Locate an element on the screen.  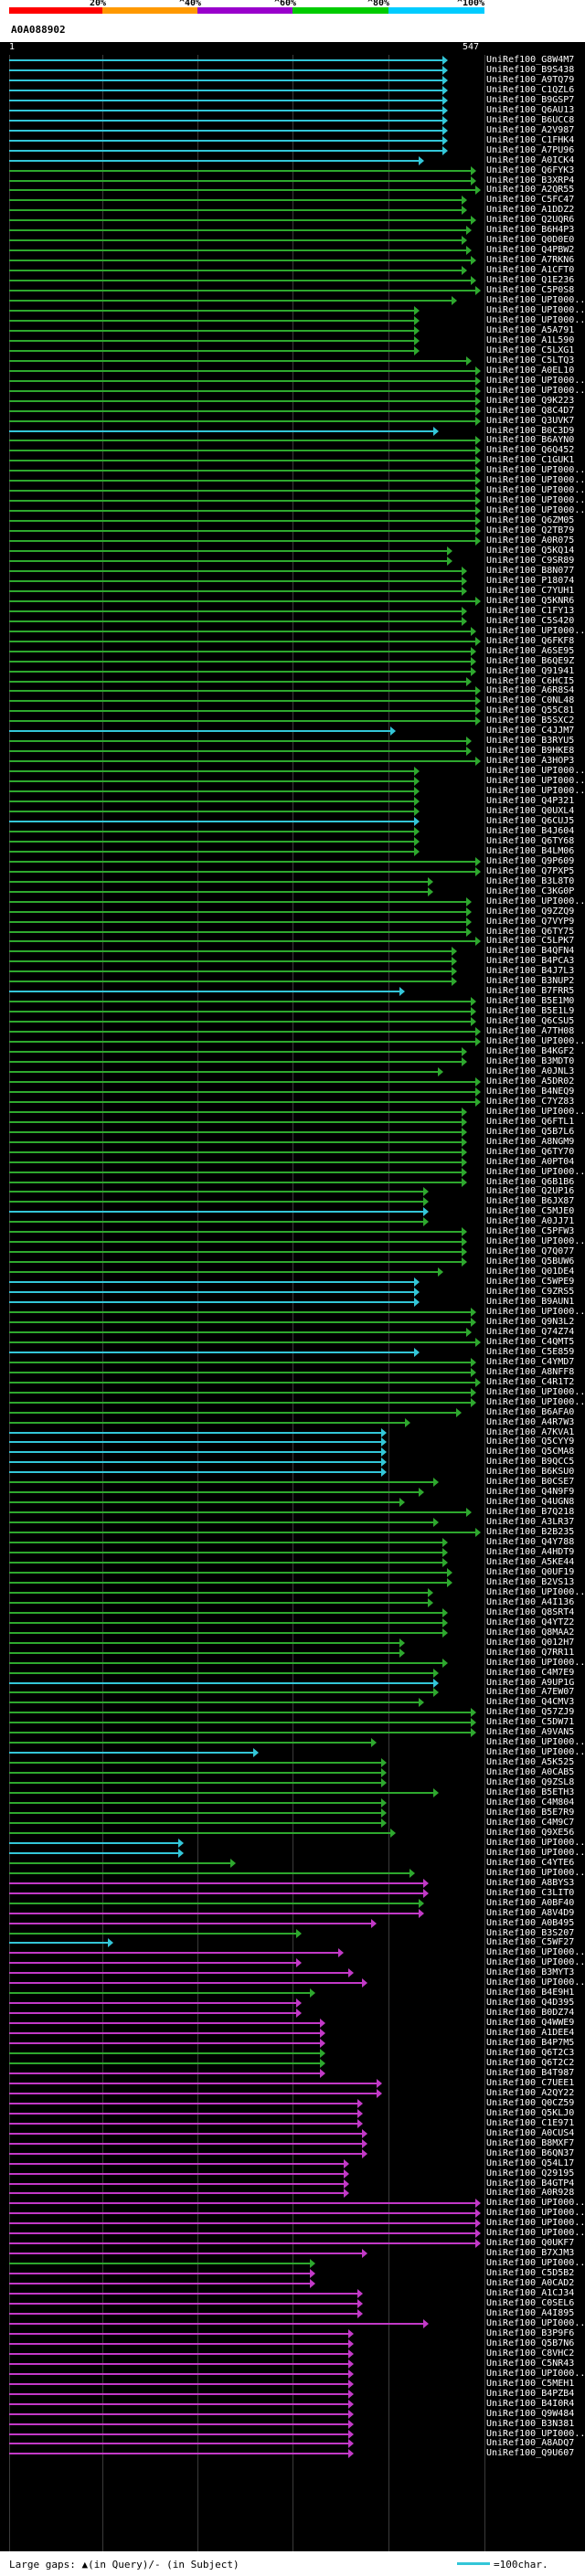
hit-label: UniRef100_A3LR37 is located at coordinates (531, 1522).